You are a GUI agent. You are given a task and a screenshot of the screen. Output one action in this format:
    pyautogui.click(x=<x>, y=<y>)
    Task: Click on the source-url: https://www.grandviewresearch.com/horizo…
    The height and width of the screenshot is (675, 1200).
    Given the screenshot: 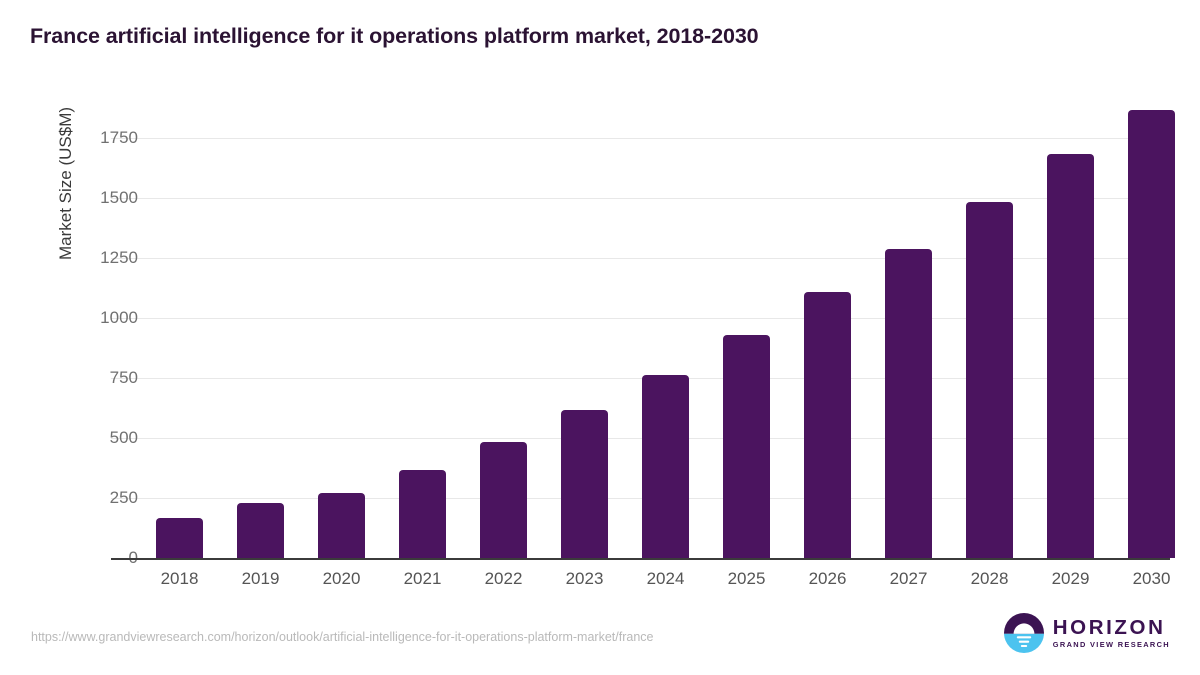 What is the action you would take?
    pyautogui.click(x=342, y=637)
    